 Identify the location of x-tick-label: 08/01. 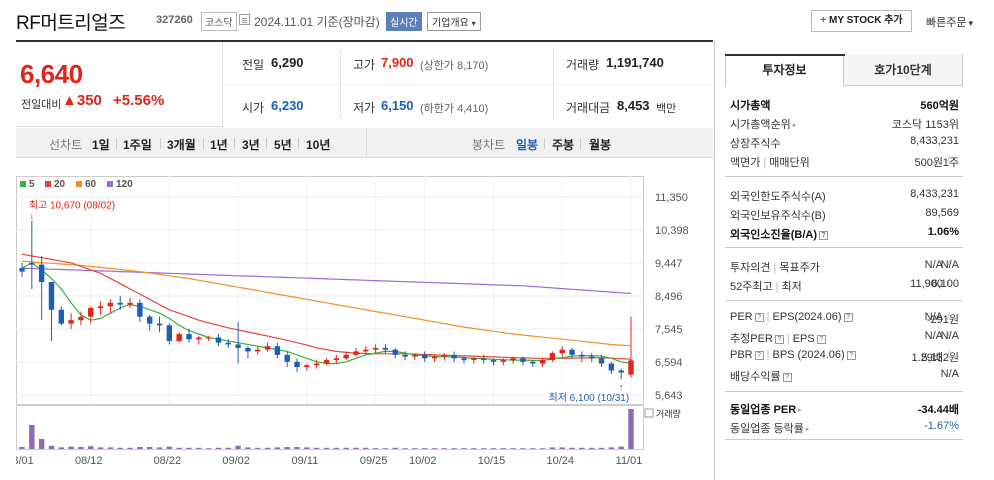
(25, 461).